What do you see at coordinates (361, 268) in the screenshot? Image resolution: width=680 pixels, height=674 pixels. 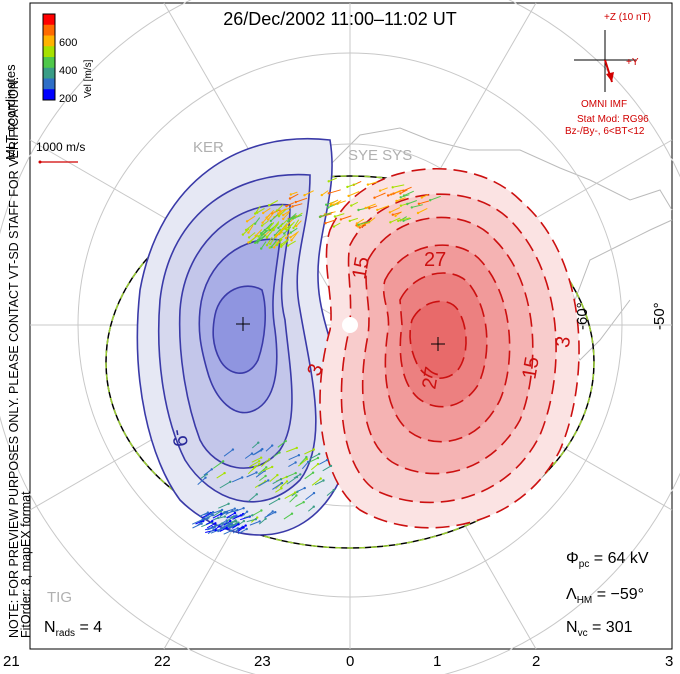 I see `contour-label-15a: 15` at bounding box center [361, 268].